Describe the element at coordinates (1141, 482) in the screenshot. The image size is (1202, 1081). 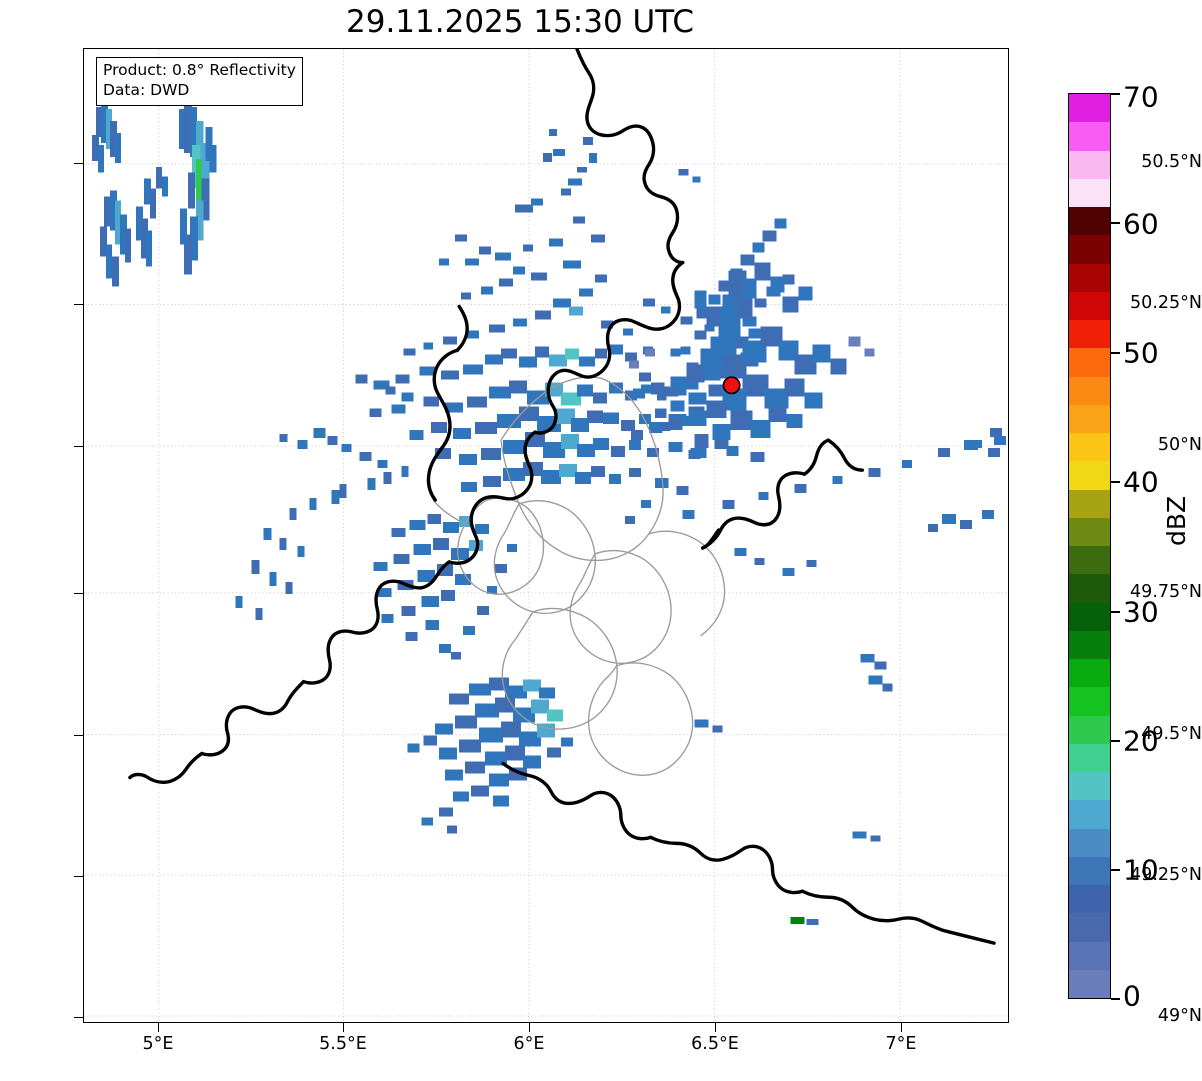
I see `colorbar-tick-label-40: 40` at that location.